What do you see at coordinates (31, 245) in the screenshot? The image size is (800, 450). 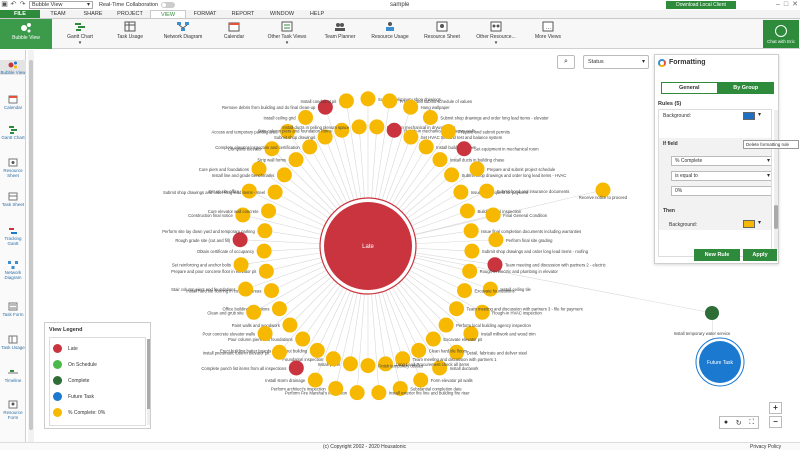 I see `scroll-thumb` at bounding box center [31, 245].